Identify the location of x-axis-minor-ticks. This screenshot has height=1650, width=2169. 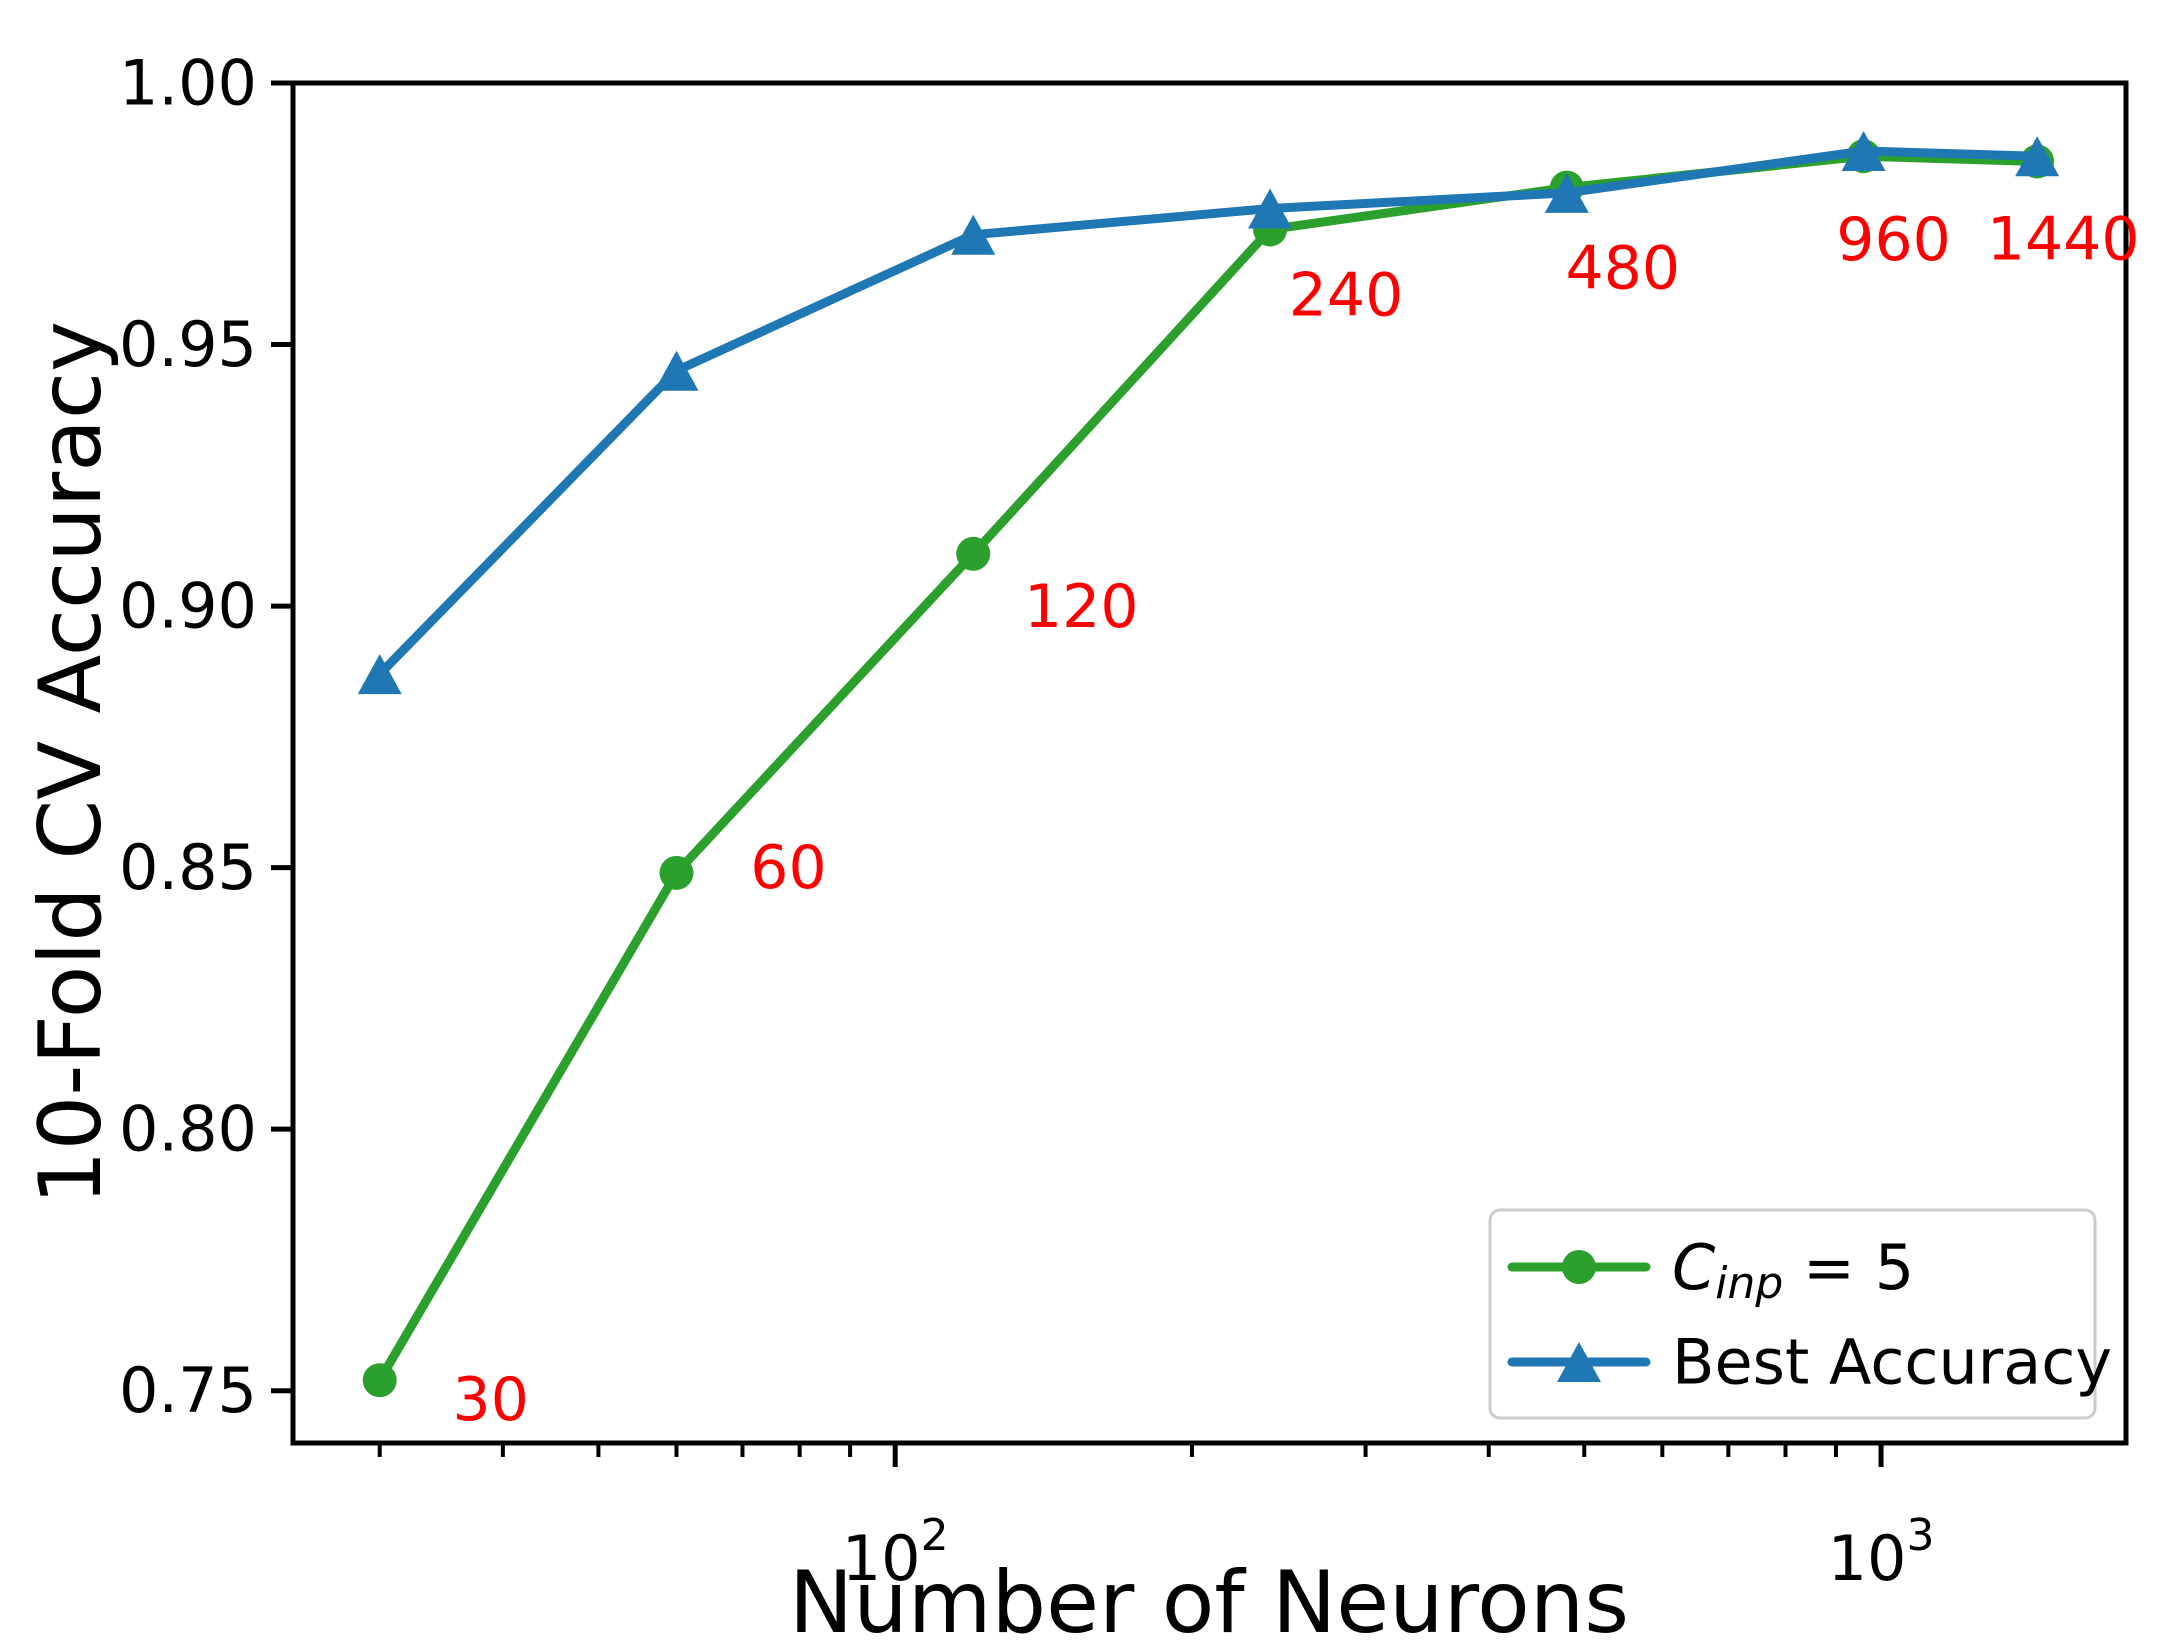
(1107, 1450).